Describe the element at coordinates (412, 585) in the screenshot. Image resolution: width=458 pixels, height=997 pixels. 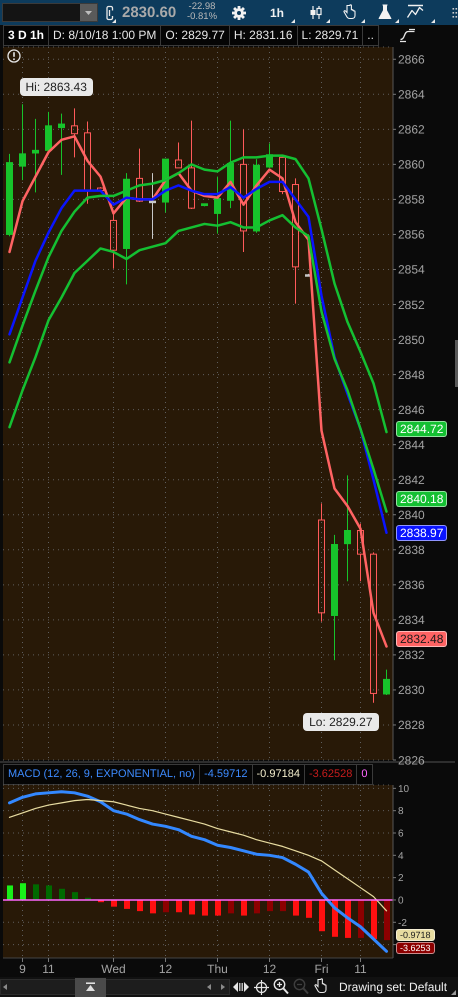
I see `y-tick-label: 2836` at that location.